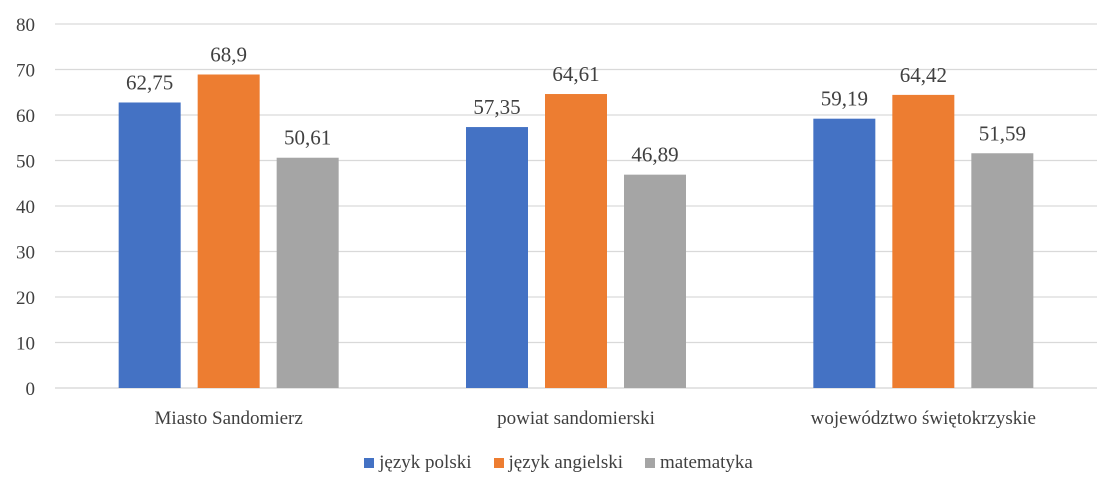  Describe the element at coordinates (706, 462) in the screenshot. I see `legend-label-series-2: matematyka` at that location.